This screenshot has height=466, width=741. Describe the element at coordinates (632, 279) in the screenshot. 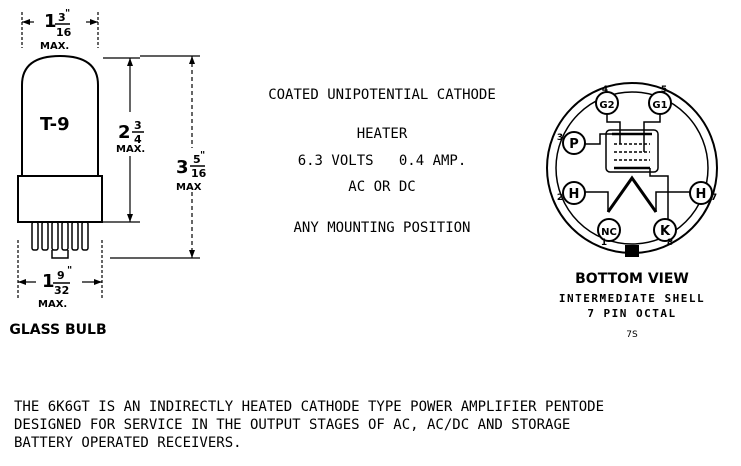

I see `bottom-view-title: BOTTOM VIEW` at that location.